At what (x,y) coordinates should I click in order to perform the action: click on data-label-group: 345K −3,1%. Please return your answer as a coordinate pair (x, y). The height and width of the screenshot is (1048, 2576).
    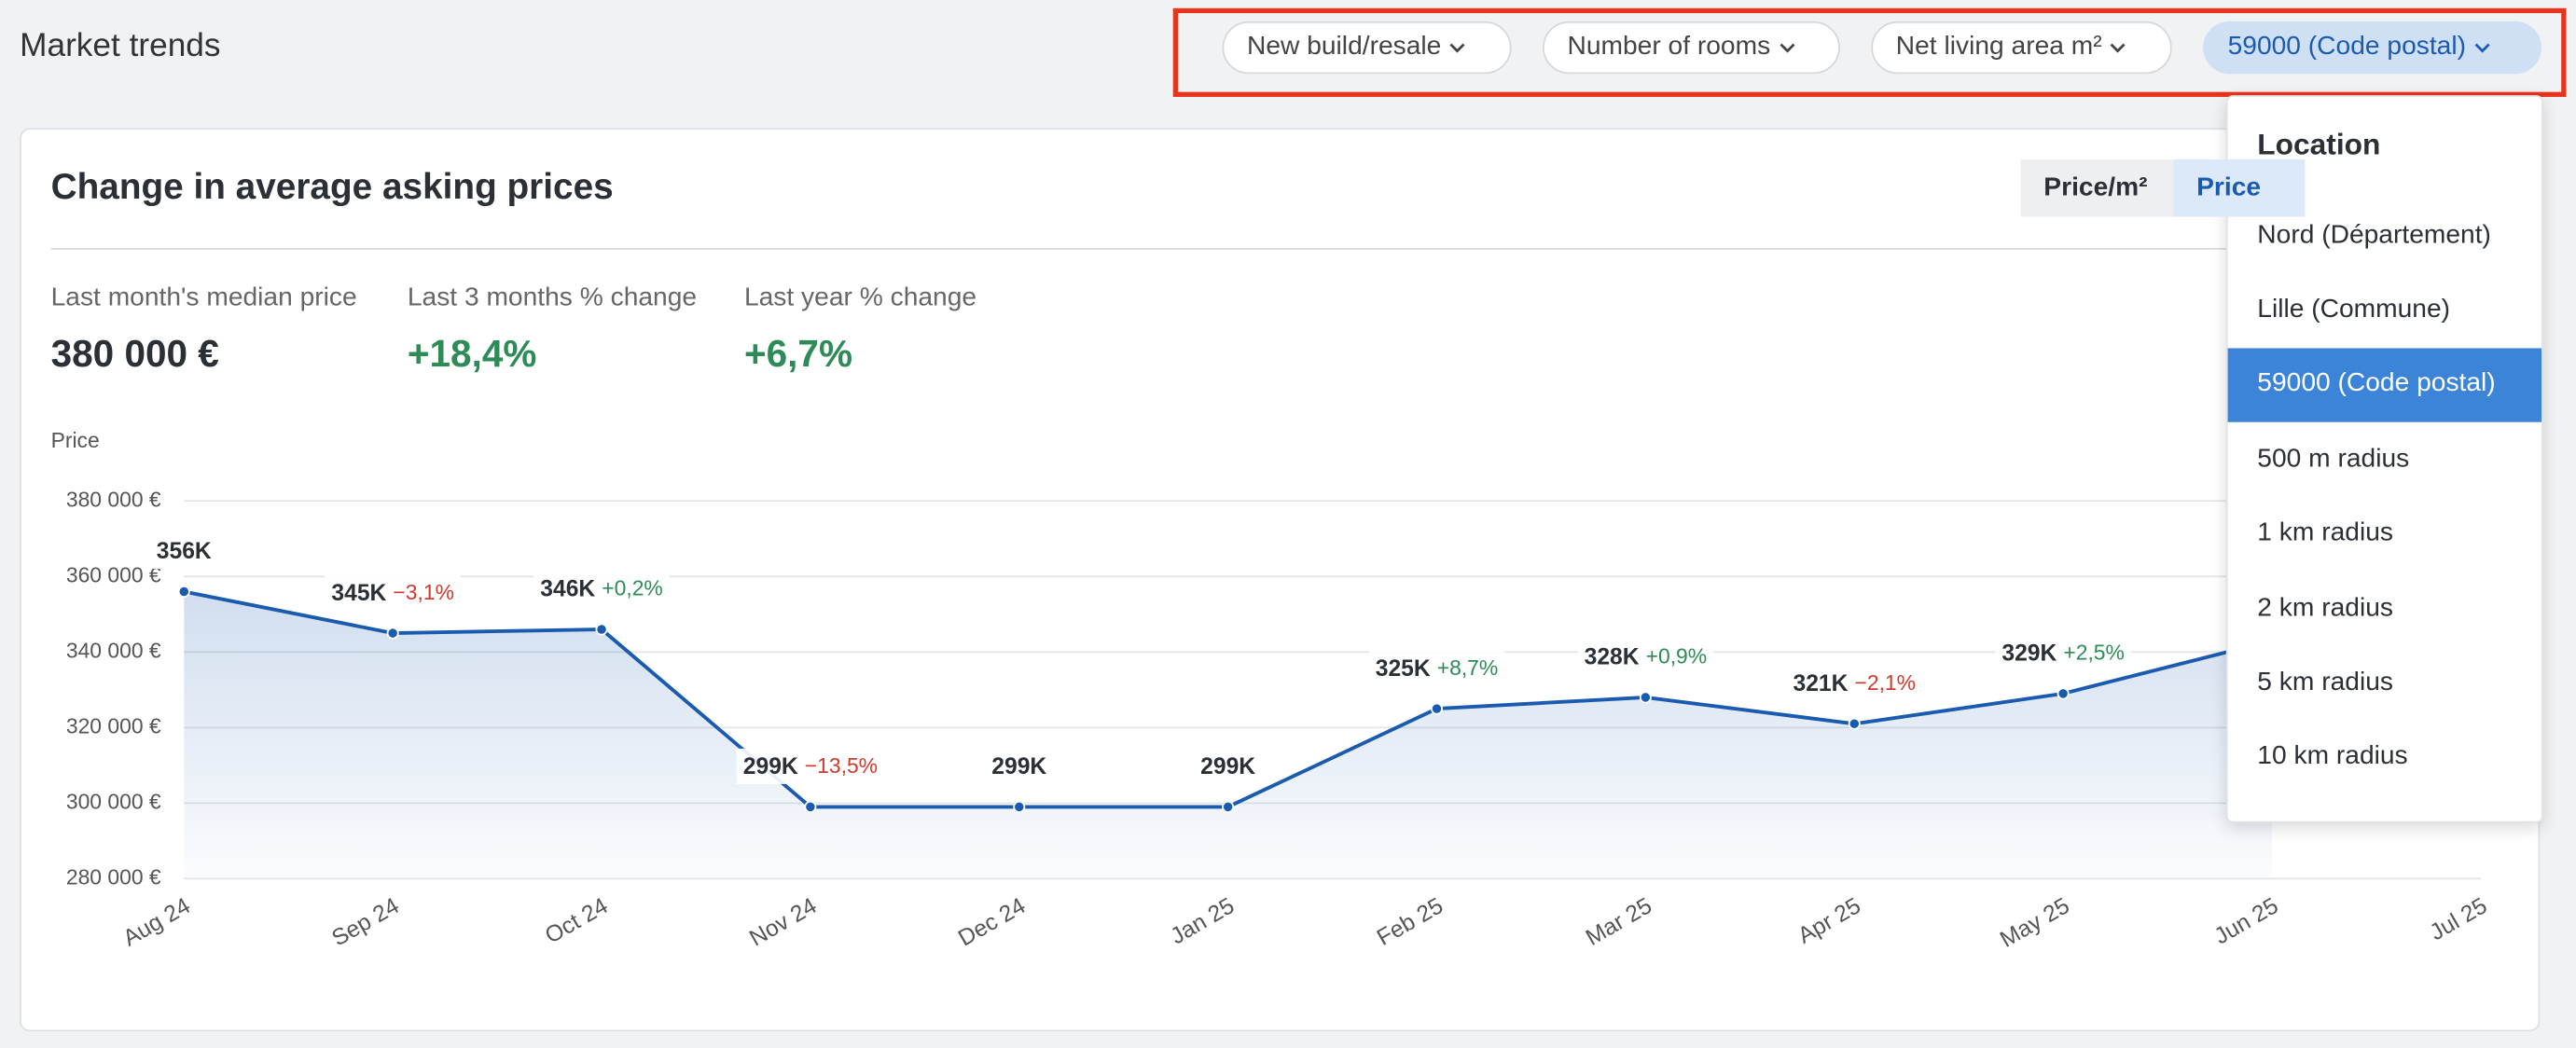
    Looking at the image, I should click on (393, 592).